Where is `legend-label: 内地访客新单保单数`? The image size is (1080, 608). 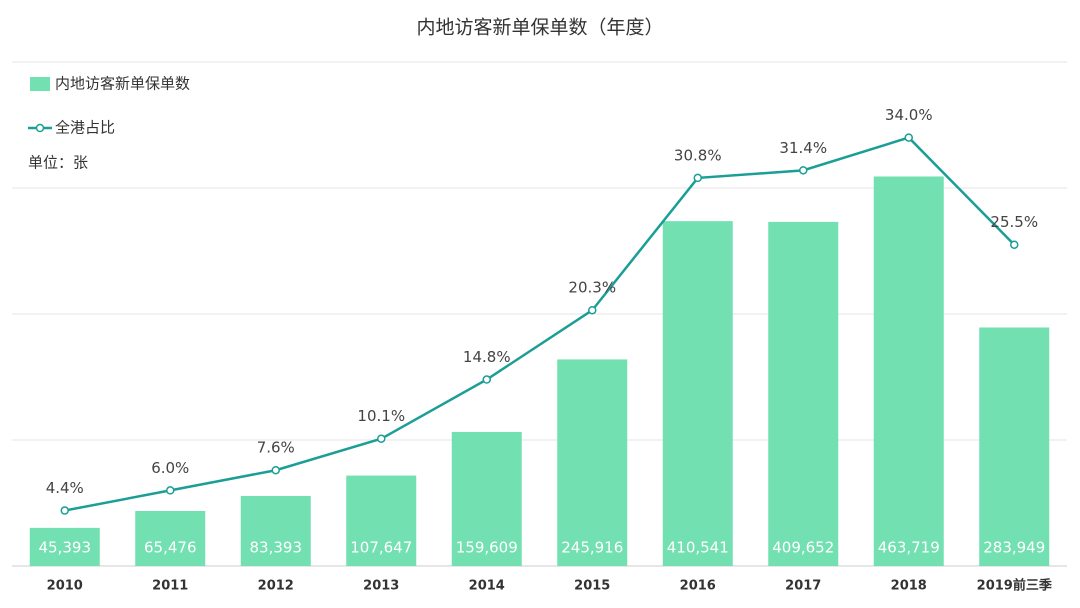
legend-label: 内地访客新单保单数 is located at coordinates (122, 84).